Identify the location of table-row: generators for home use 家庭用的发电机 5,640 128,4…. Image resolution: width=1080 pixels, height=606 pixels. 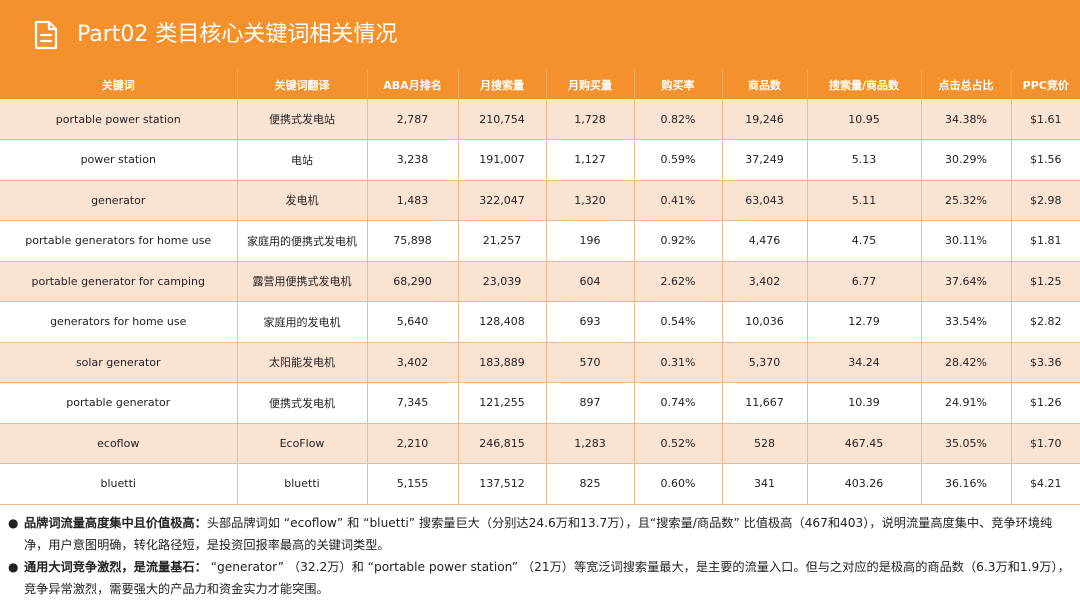
(540, 322).